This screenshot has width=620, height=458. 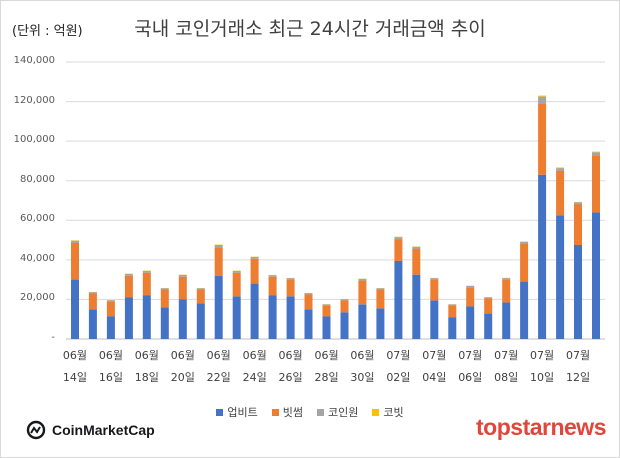 I want to click on x-tick-label: 12일, so click(x=578, y=377).